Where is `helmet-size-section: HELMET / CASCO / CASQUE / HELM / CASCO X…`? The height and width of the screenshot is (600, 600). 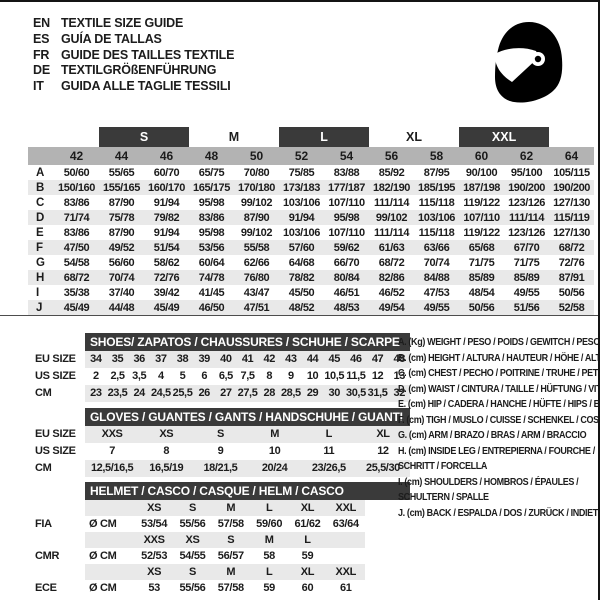
helmet-size-section: HELMET / CASCO / CASQUE / HELM / CASCO X… is located at coordinates (222, 539).